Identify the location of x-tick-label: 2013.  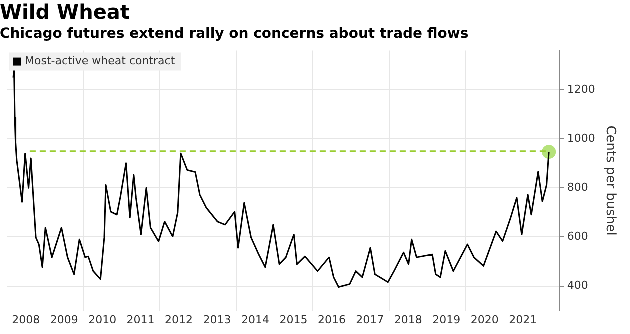
(217, 319).